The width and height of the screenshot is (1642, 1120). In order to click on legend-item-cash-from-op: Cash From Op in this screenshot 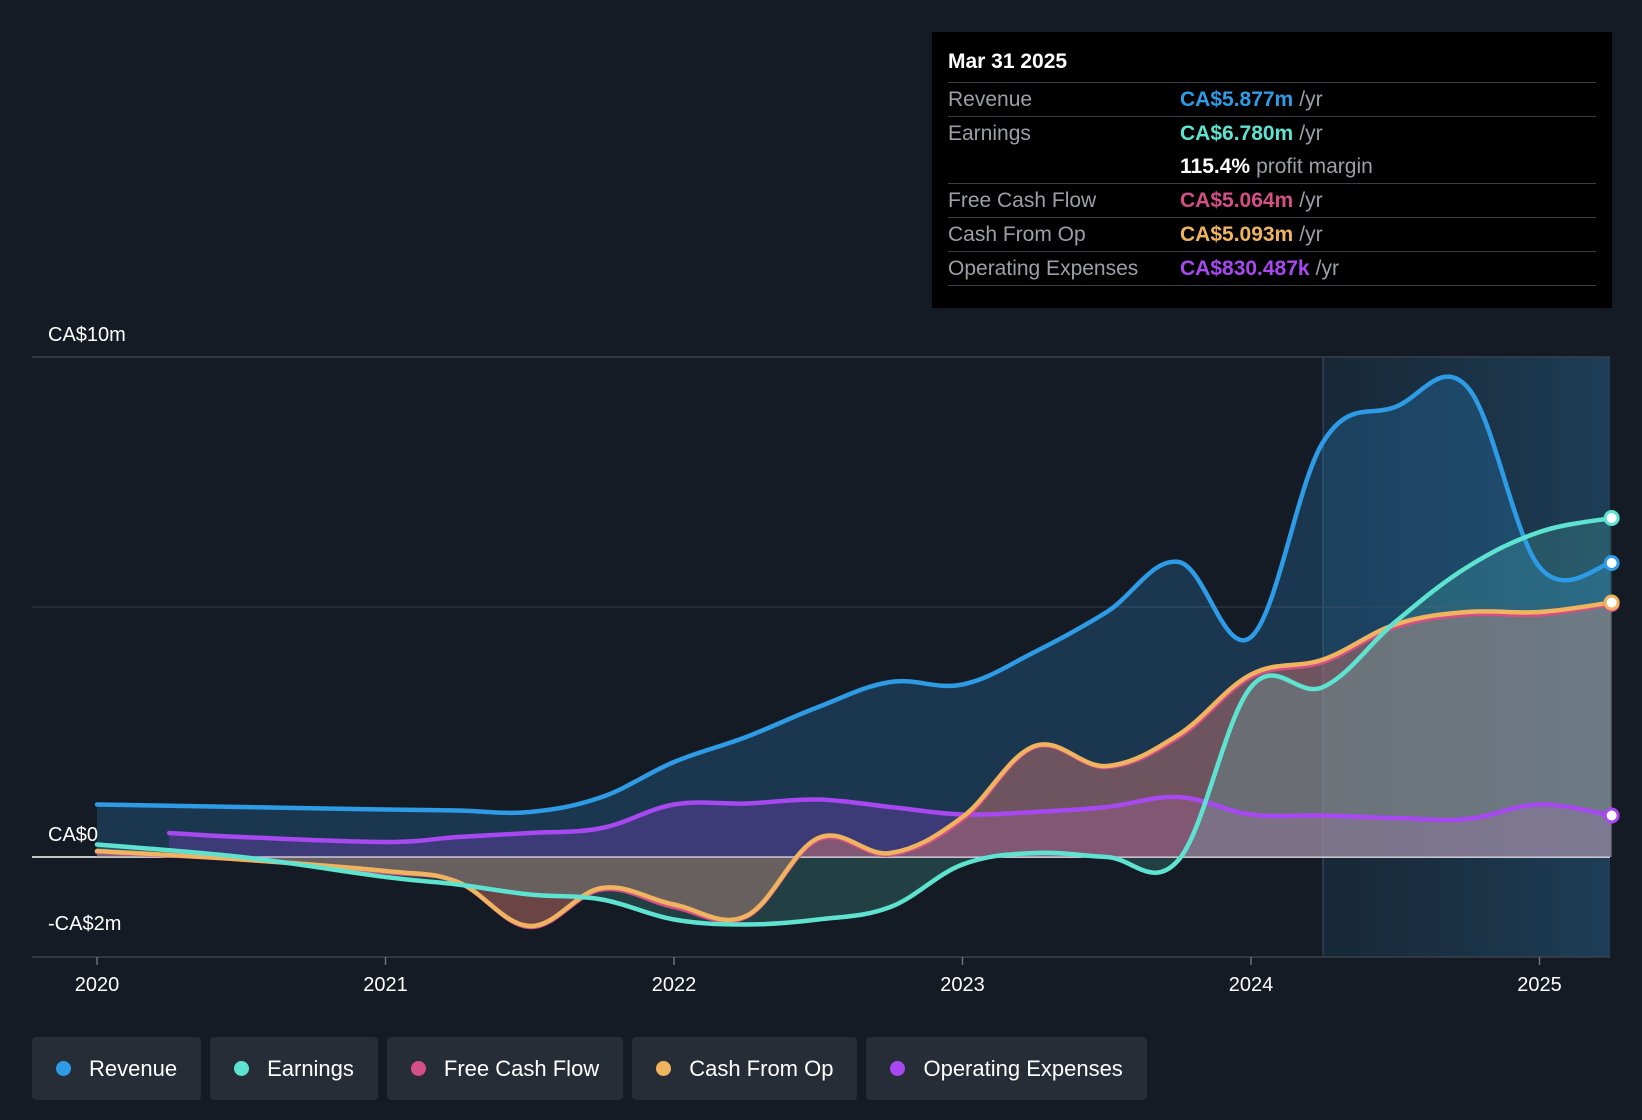, I will do `click(745, 1068)`.